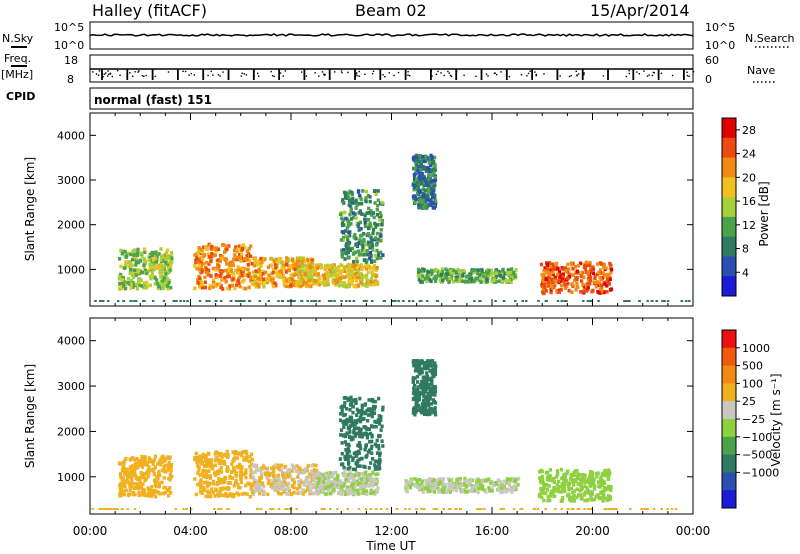 Image resolution: width=800 pixels, height=554 pixels. What do you see at coordinates (776, 419) in the screenshot?
I see `velocity-colorbar-label: Velocity [m s⁻¹]` at bounding box center [776, 419].